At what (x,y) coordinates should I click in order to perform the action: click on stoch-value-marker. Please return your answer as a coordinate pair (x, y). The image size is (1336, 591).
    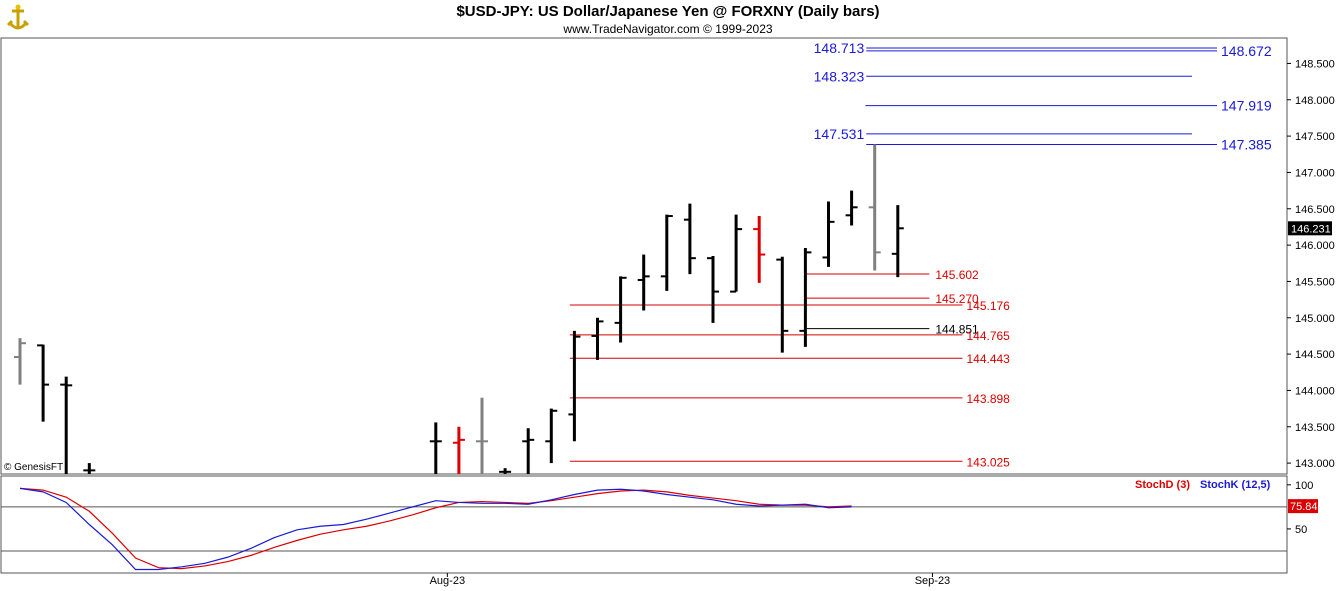
    Looking at the image, I should click on (1303, 506).